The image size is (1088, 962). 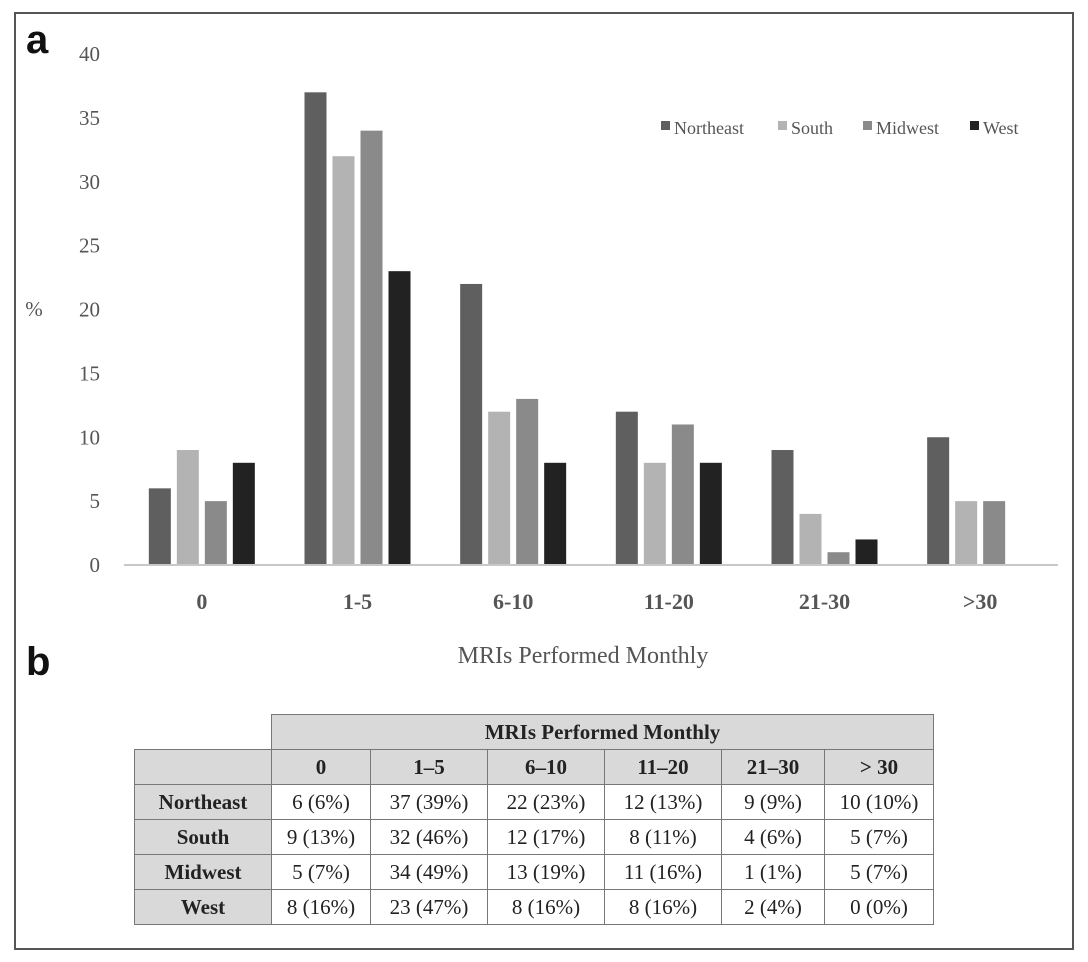 I want to click on x-tick-label: >30, so click(x=980, y=601).